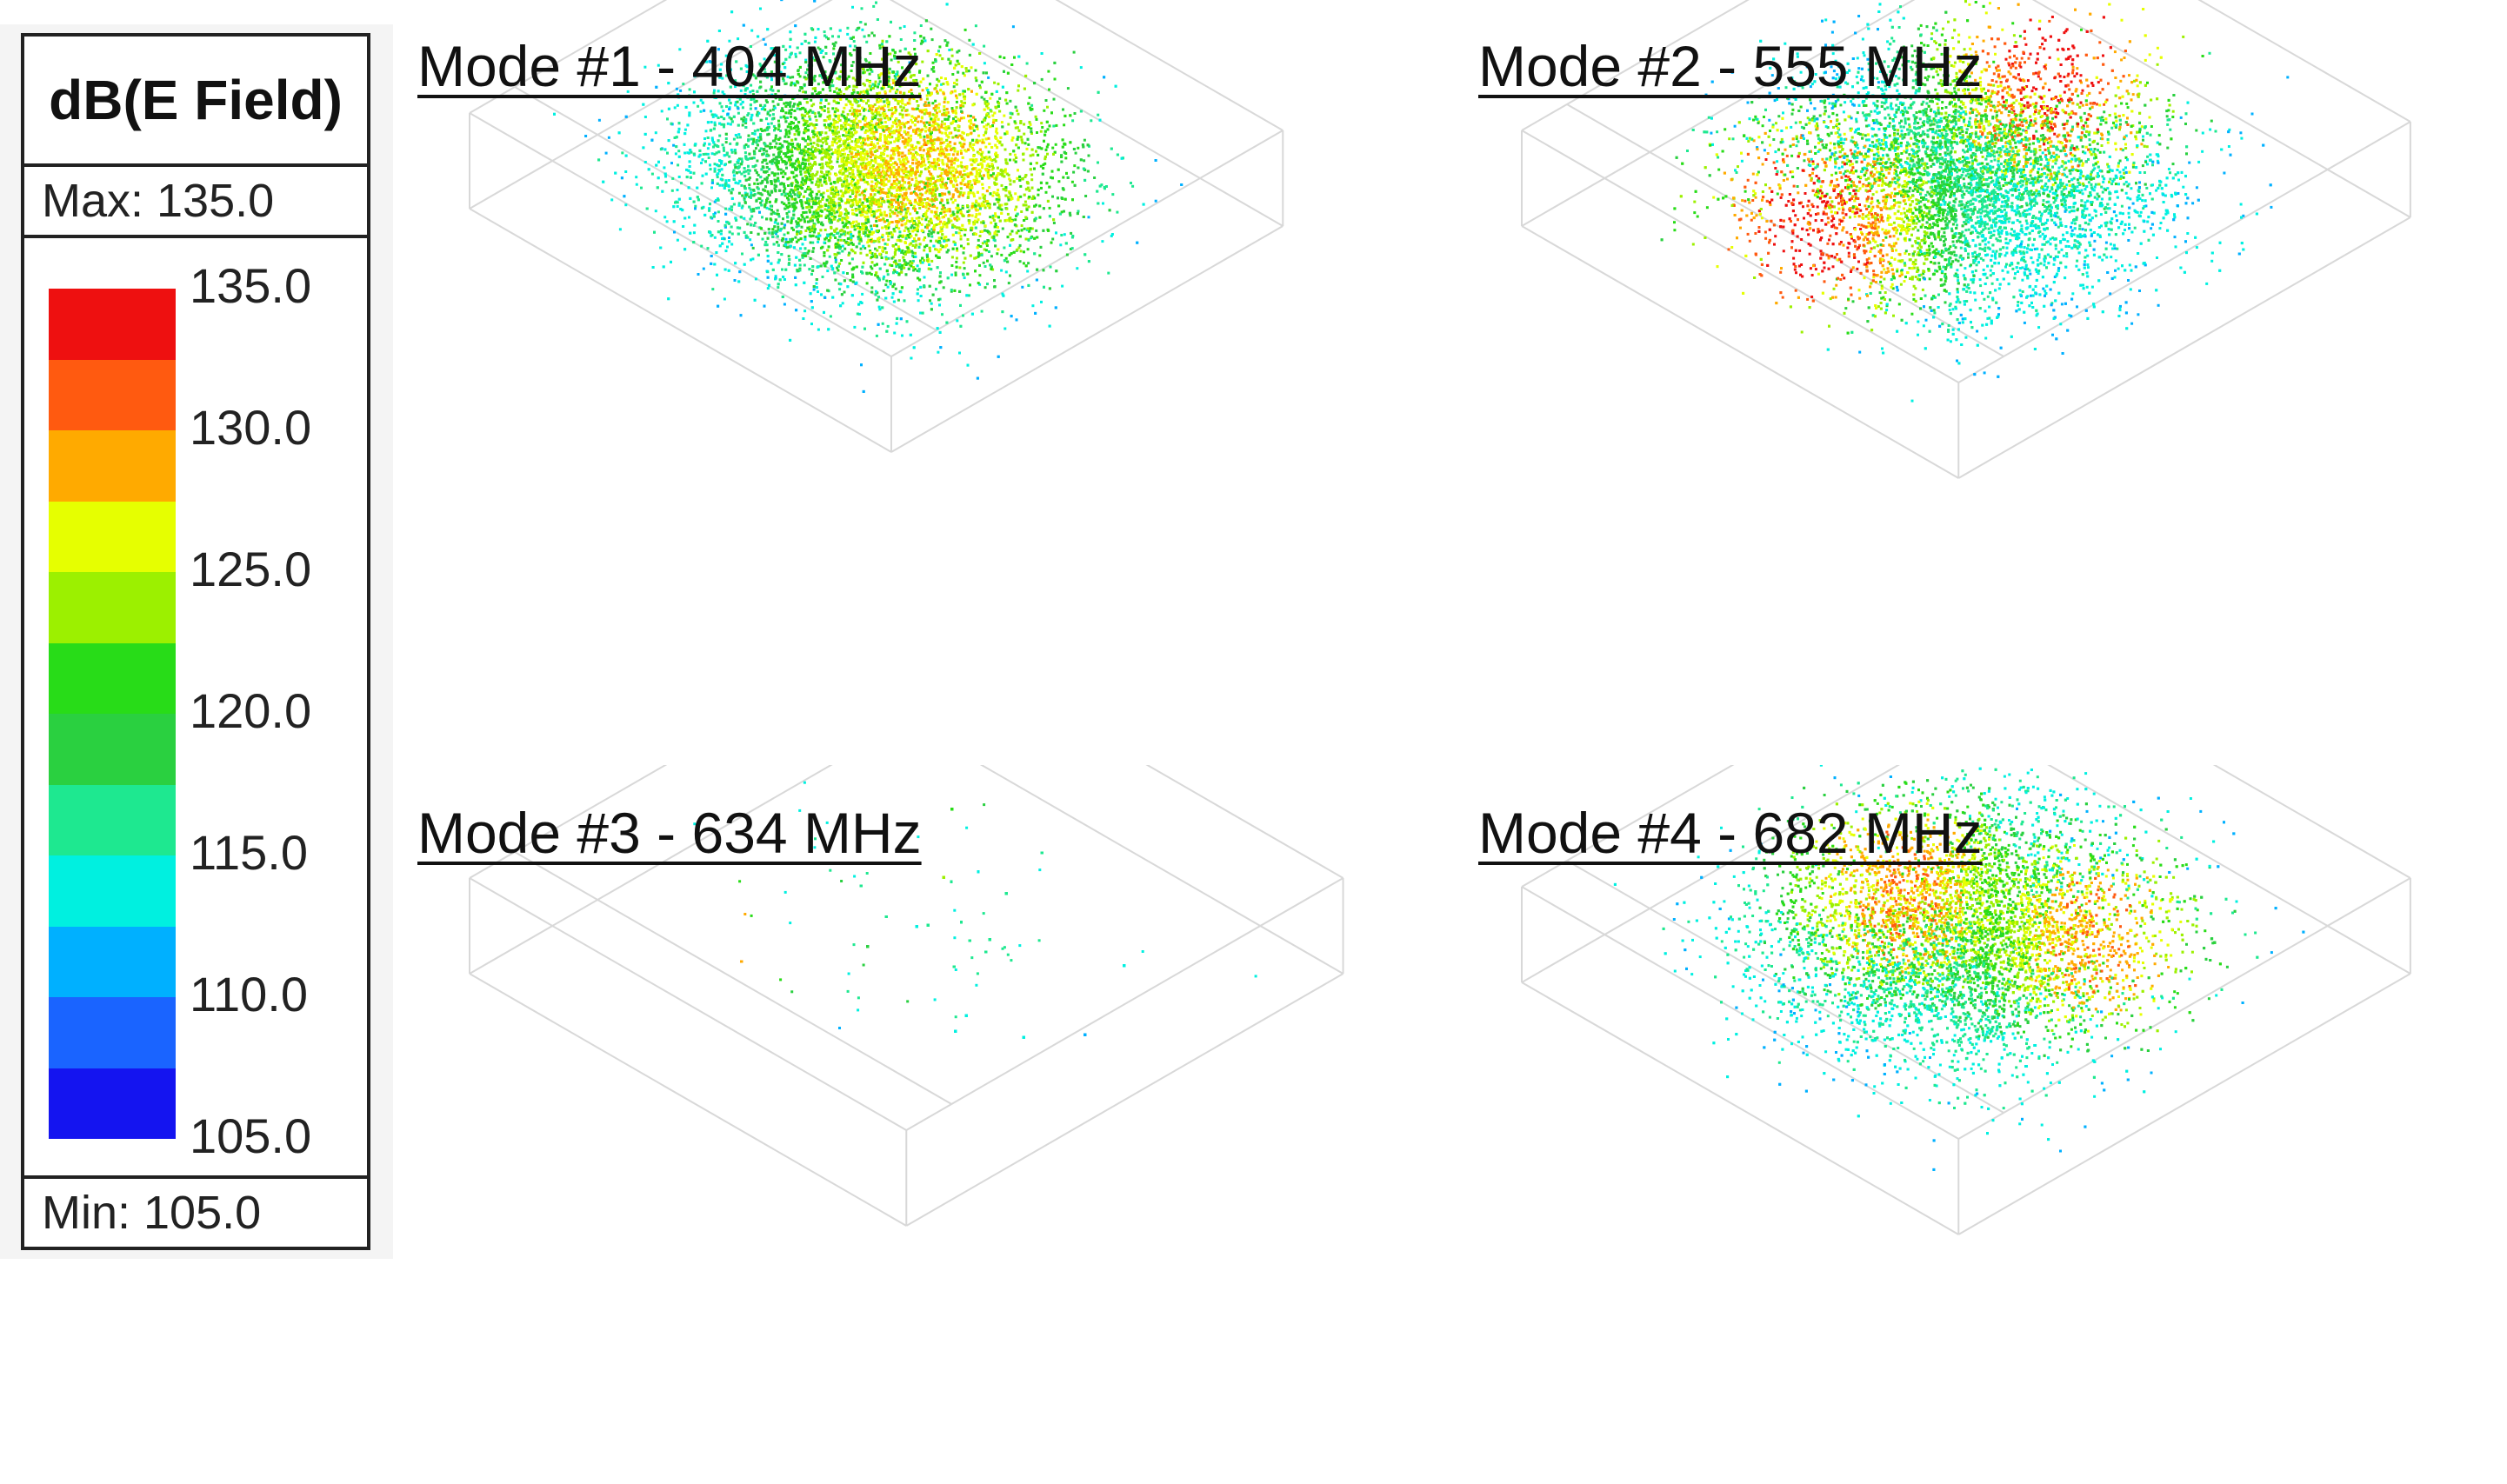  I want to click on legend-tick-label: 115.0, so click(249, 852).